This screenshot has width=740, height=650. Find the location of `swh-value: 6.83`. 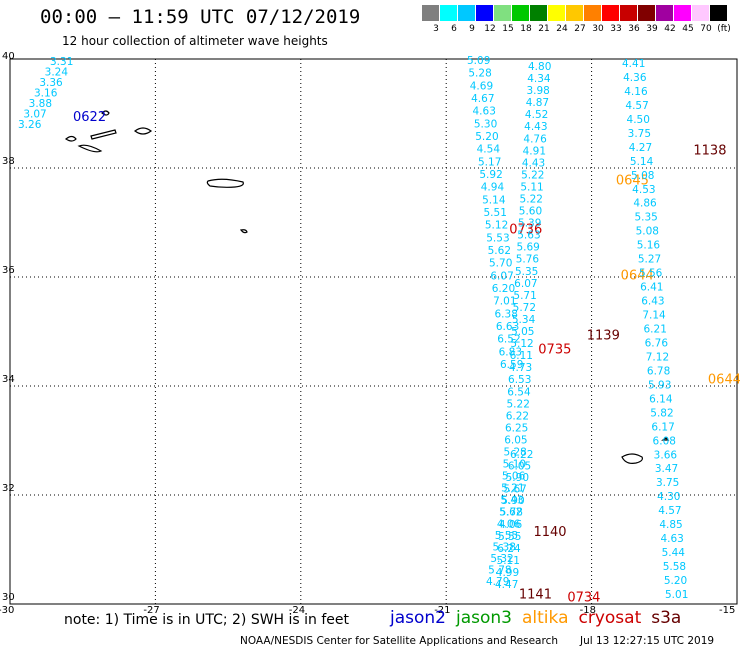

swh-value: 6.83 is located at coordinates (510, 352).